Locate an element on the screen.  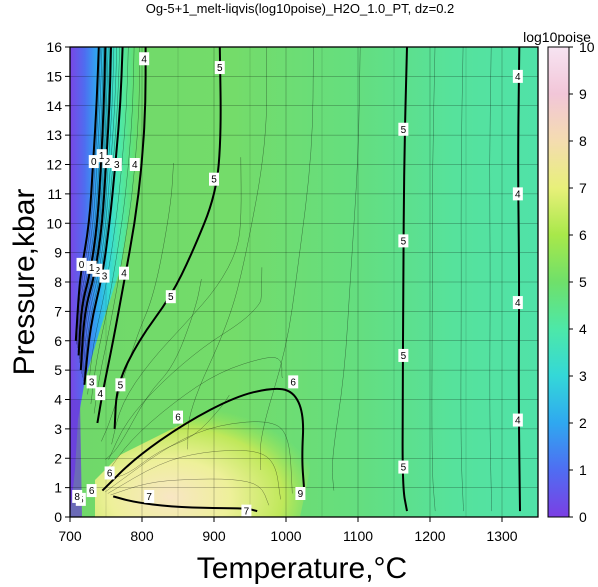
x-axis-ticks: 700 800 900 1000 1100 1200 1300 is located at coordinates (288, 530).